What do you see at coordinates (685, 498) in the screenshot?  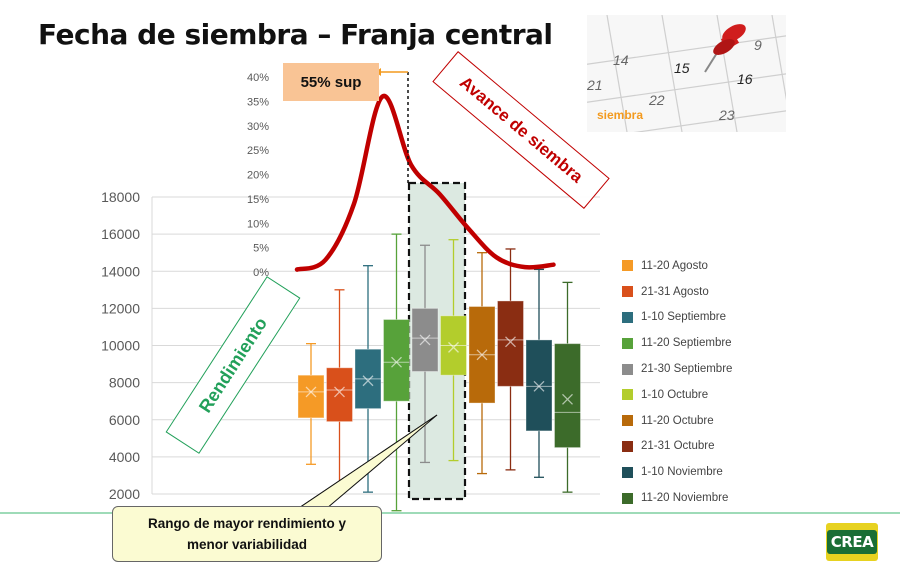 I see `legend-label: 11-20 Noviembre` at bounding box center [685, 498].